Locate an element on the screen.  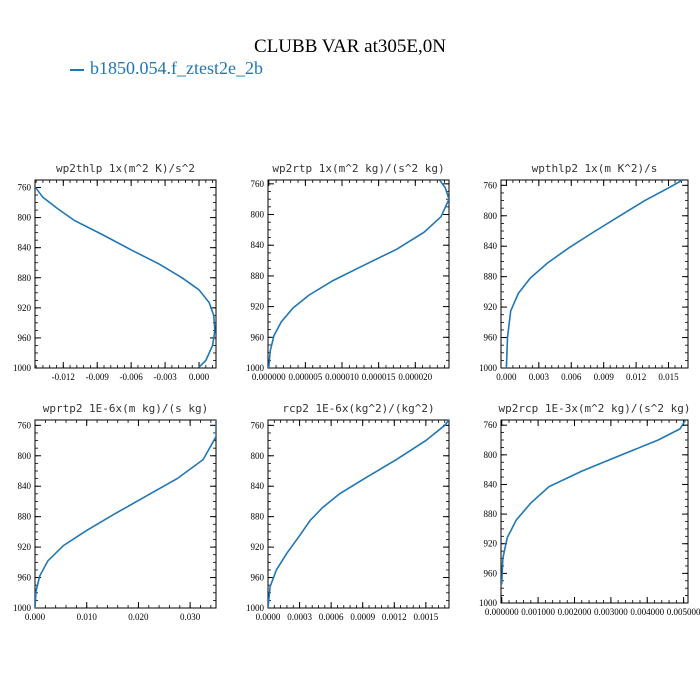
x-tick-label: 0.009 is located at coordinates (604, 377).